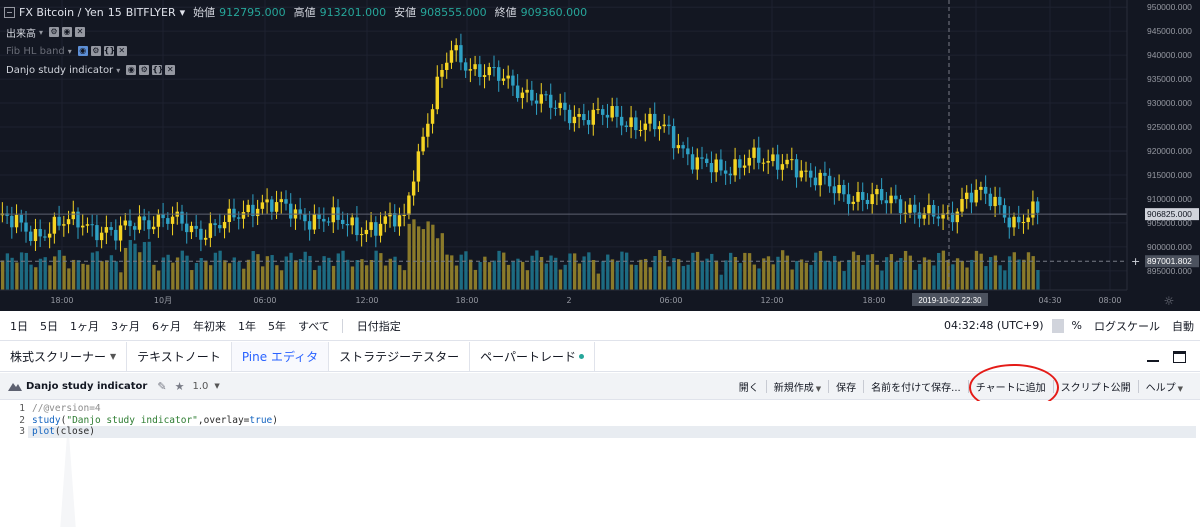  What do you see at coordinates (209, 326) in the screenshot?
I see `range-ytd: 年初来` at bounding box center [209, 326].